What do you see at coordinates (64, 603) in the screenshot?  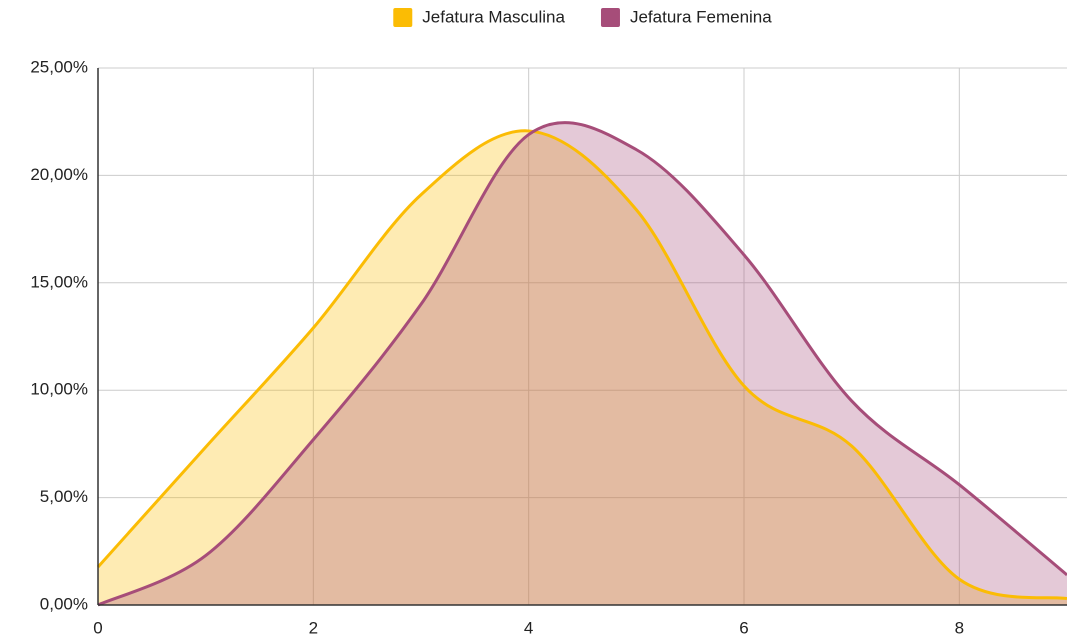 I see `y-tick-label: 0,00%` at bounding box center [64, 603].